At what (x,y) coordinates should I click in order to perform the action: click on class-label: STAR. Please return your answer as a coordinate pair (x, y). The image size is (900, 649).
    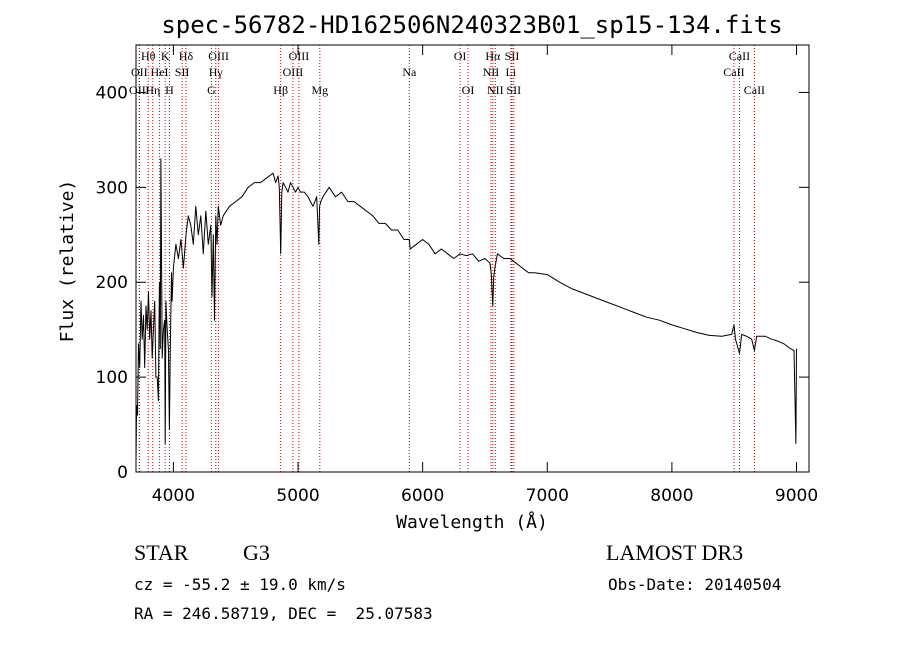
    Looking at the image, I should click on (161, 552).